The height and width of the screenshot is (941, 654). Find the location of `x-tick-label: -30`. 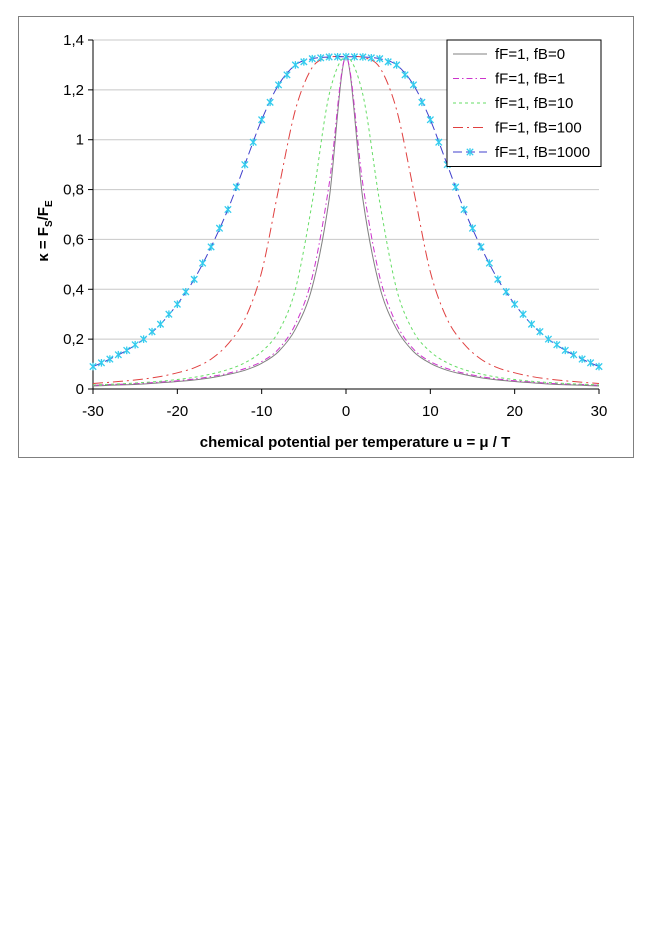

x-tick-label: -30 is located at coordinates (93, 411).